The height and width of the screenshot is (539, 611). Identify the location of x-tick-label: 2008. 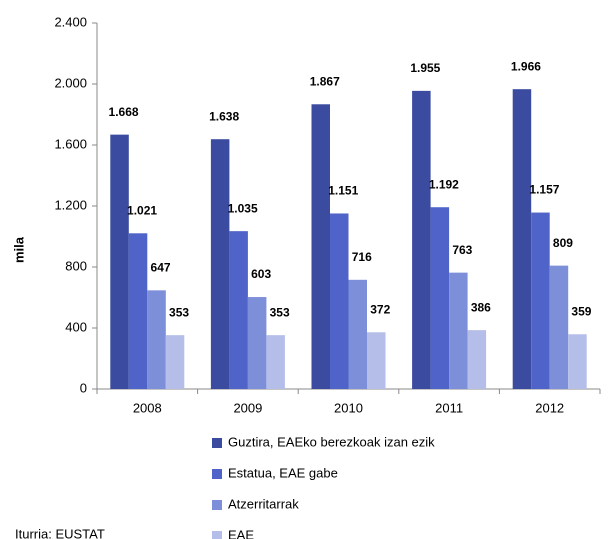
(147, 407).